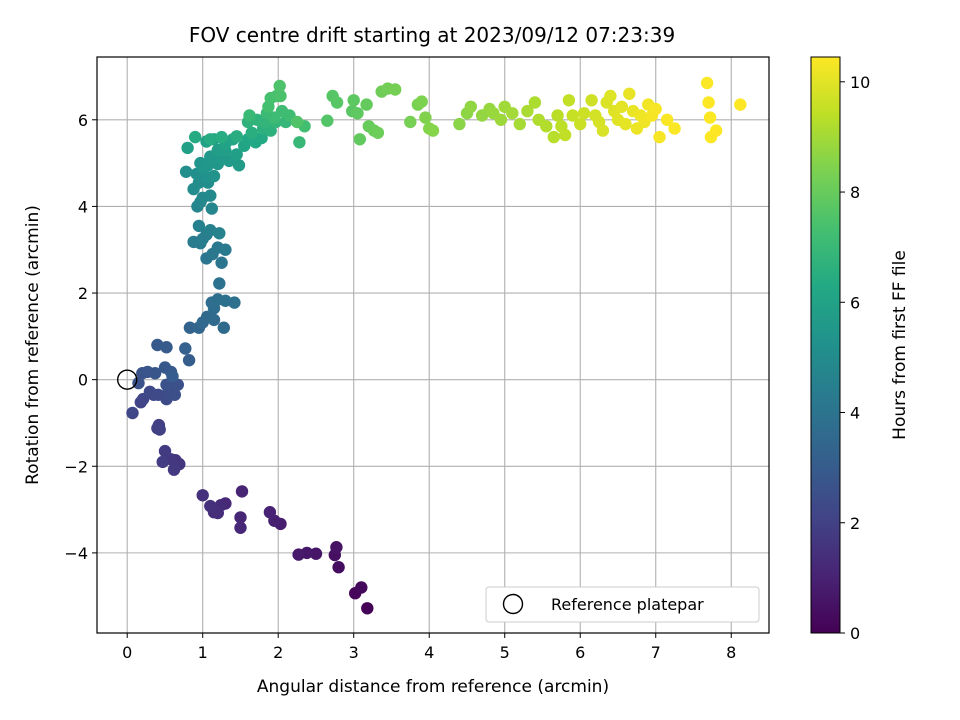 The image size is (960, 720). What do you see at coordinates (278, 652) in the screenshot?
I see `x-tick-label: 2` at bounding box center [278, 652].